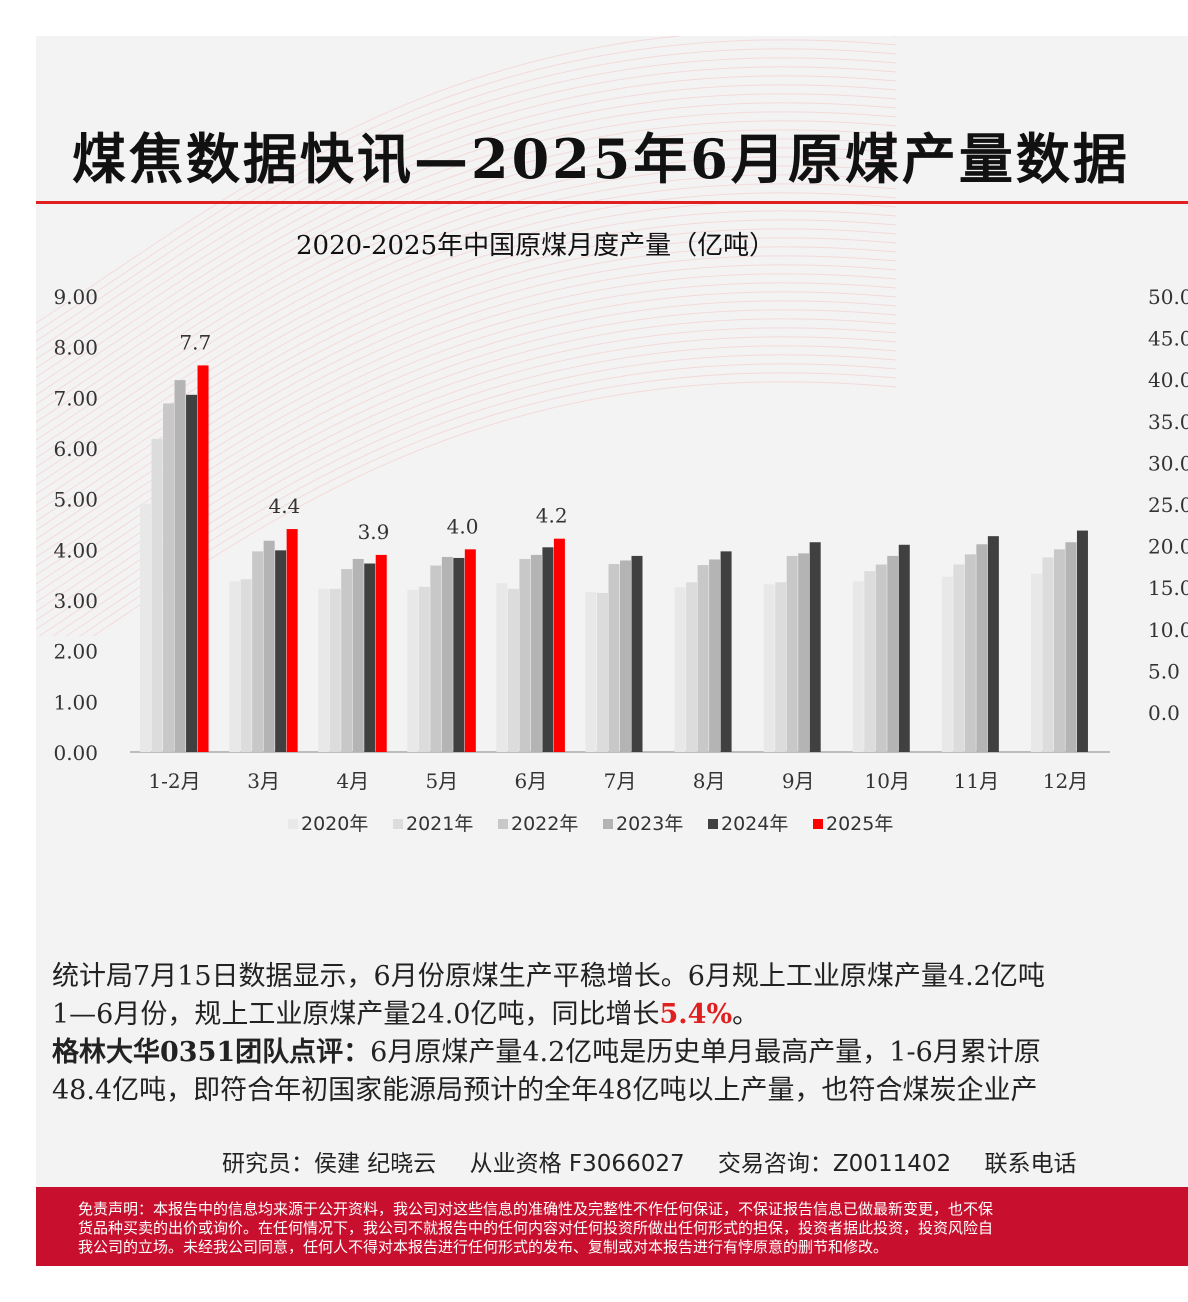  I want to click on data-label: 4.2, so click(552, 516).